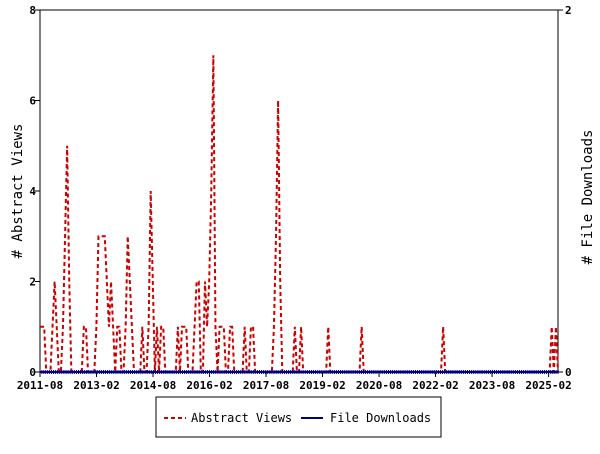  I want to click on y-left-tick-label: 0, so click(32, 372).